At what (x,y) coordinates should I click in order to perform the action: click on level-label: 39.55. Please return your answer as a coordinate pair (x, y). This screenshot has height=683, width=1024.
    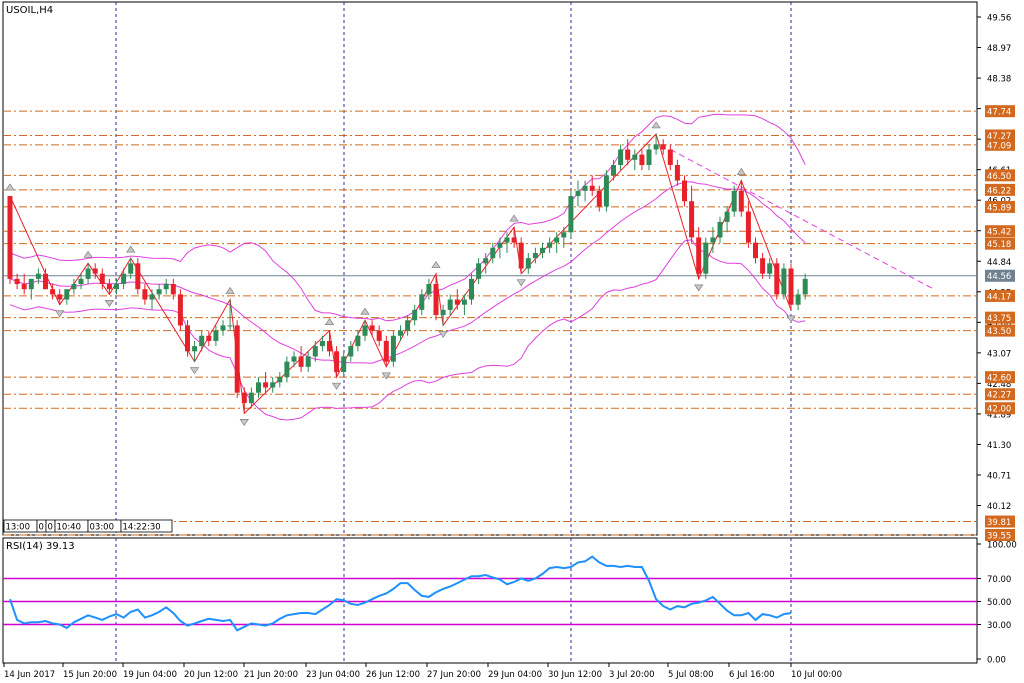
    Looking at the image, I should click on (999, 537).